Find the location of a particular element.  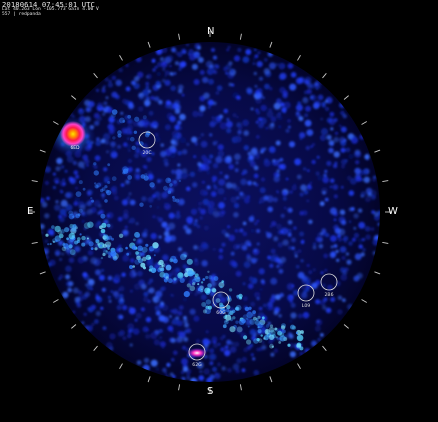

timestamp-text: 20180614 07:45:01 UTC is located at coordinates (48, 4).